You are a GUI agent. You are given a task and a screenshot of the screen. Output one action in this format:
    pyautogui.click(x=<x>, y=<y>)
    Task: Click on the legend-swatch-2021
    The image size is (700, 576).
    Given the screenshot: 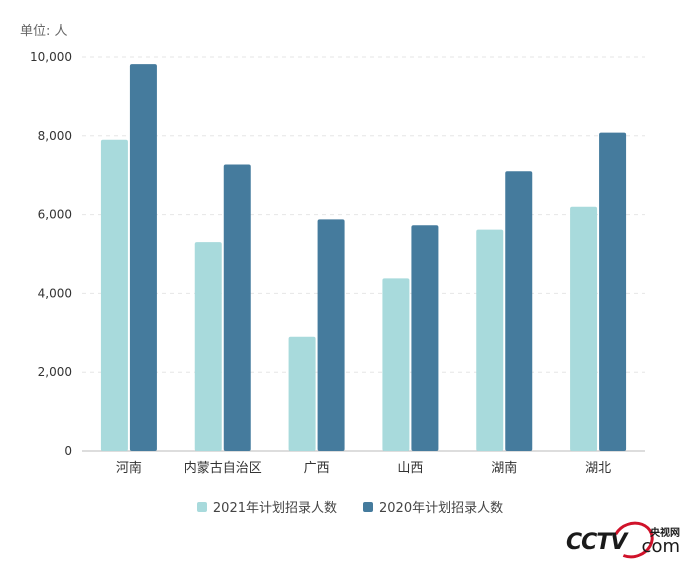 What is the action you would take?
    pyautogui.click(x=201, y=506)
    